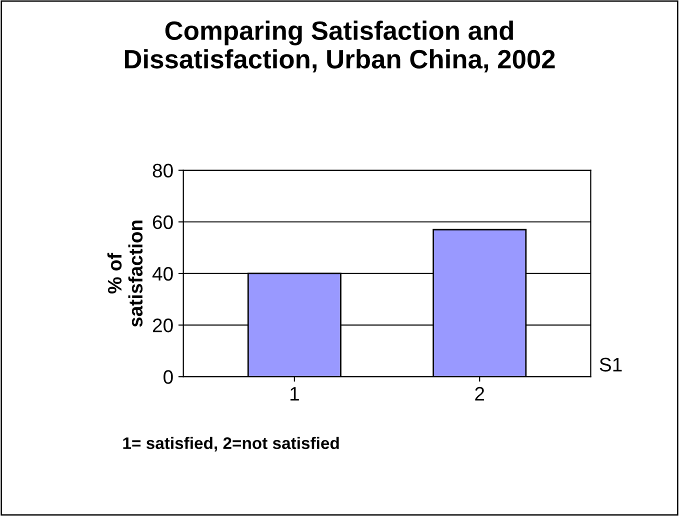 The image size is (679, 516). I want to click on y-axis-title: % of satisfaction, so click(125, 273).